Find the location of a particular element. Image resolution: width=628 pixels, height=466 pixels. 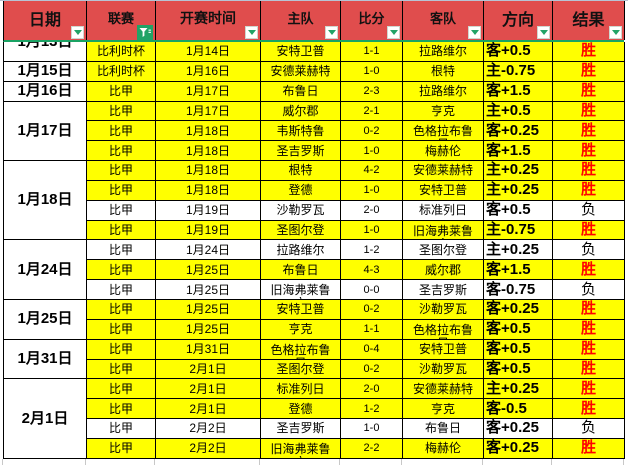

home-team-cell: 布鲁日 is located at coordinates (301, 91).